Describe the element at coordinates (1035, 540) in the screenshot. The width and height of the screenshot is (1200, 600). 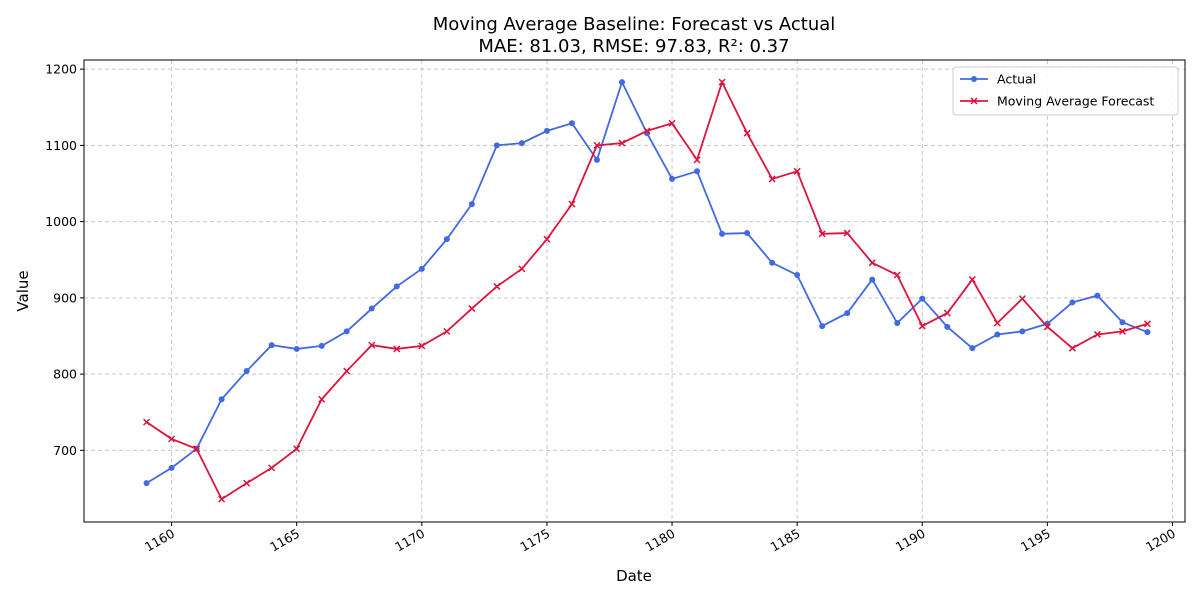
I see `x-tick-label: 1195` at that location.